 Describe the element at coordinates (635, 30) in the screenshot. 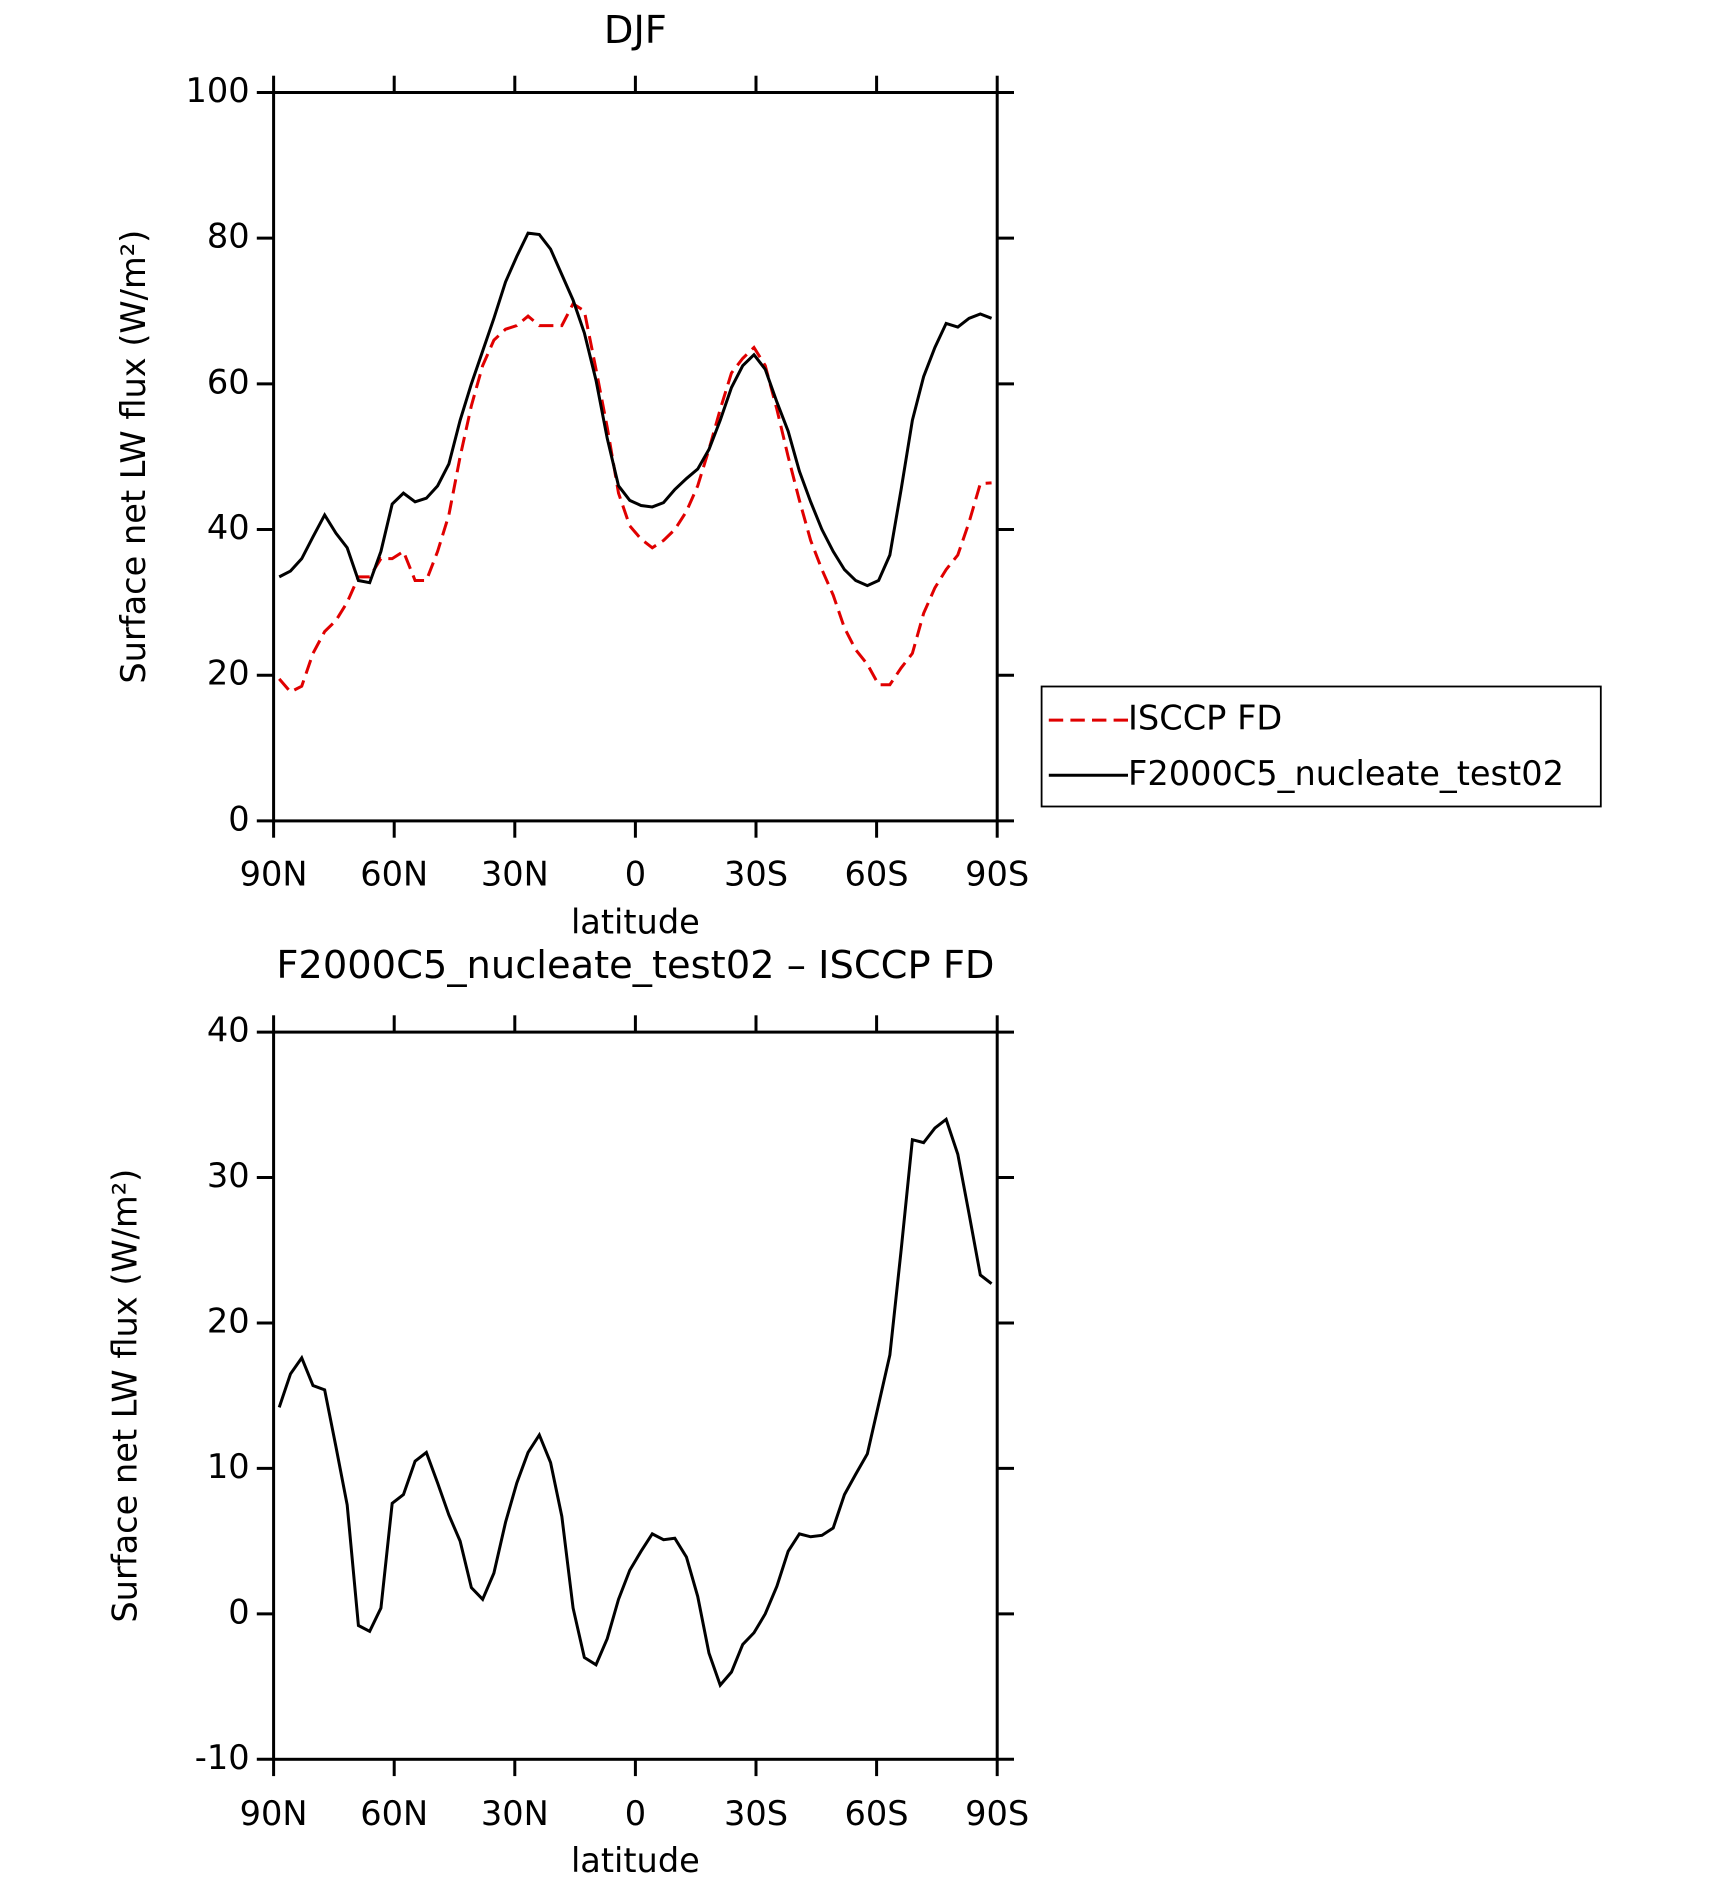

I see `chart-title: DJF` at that location.